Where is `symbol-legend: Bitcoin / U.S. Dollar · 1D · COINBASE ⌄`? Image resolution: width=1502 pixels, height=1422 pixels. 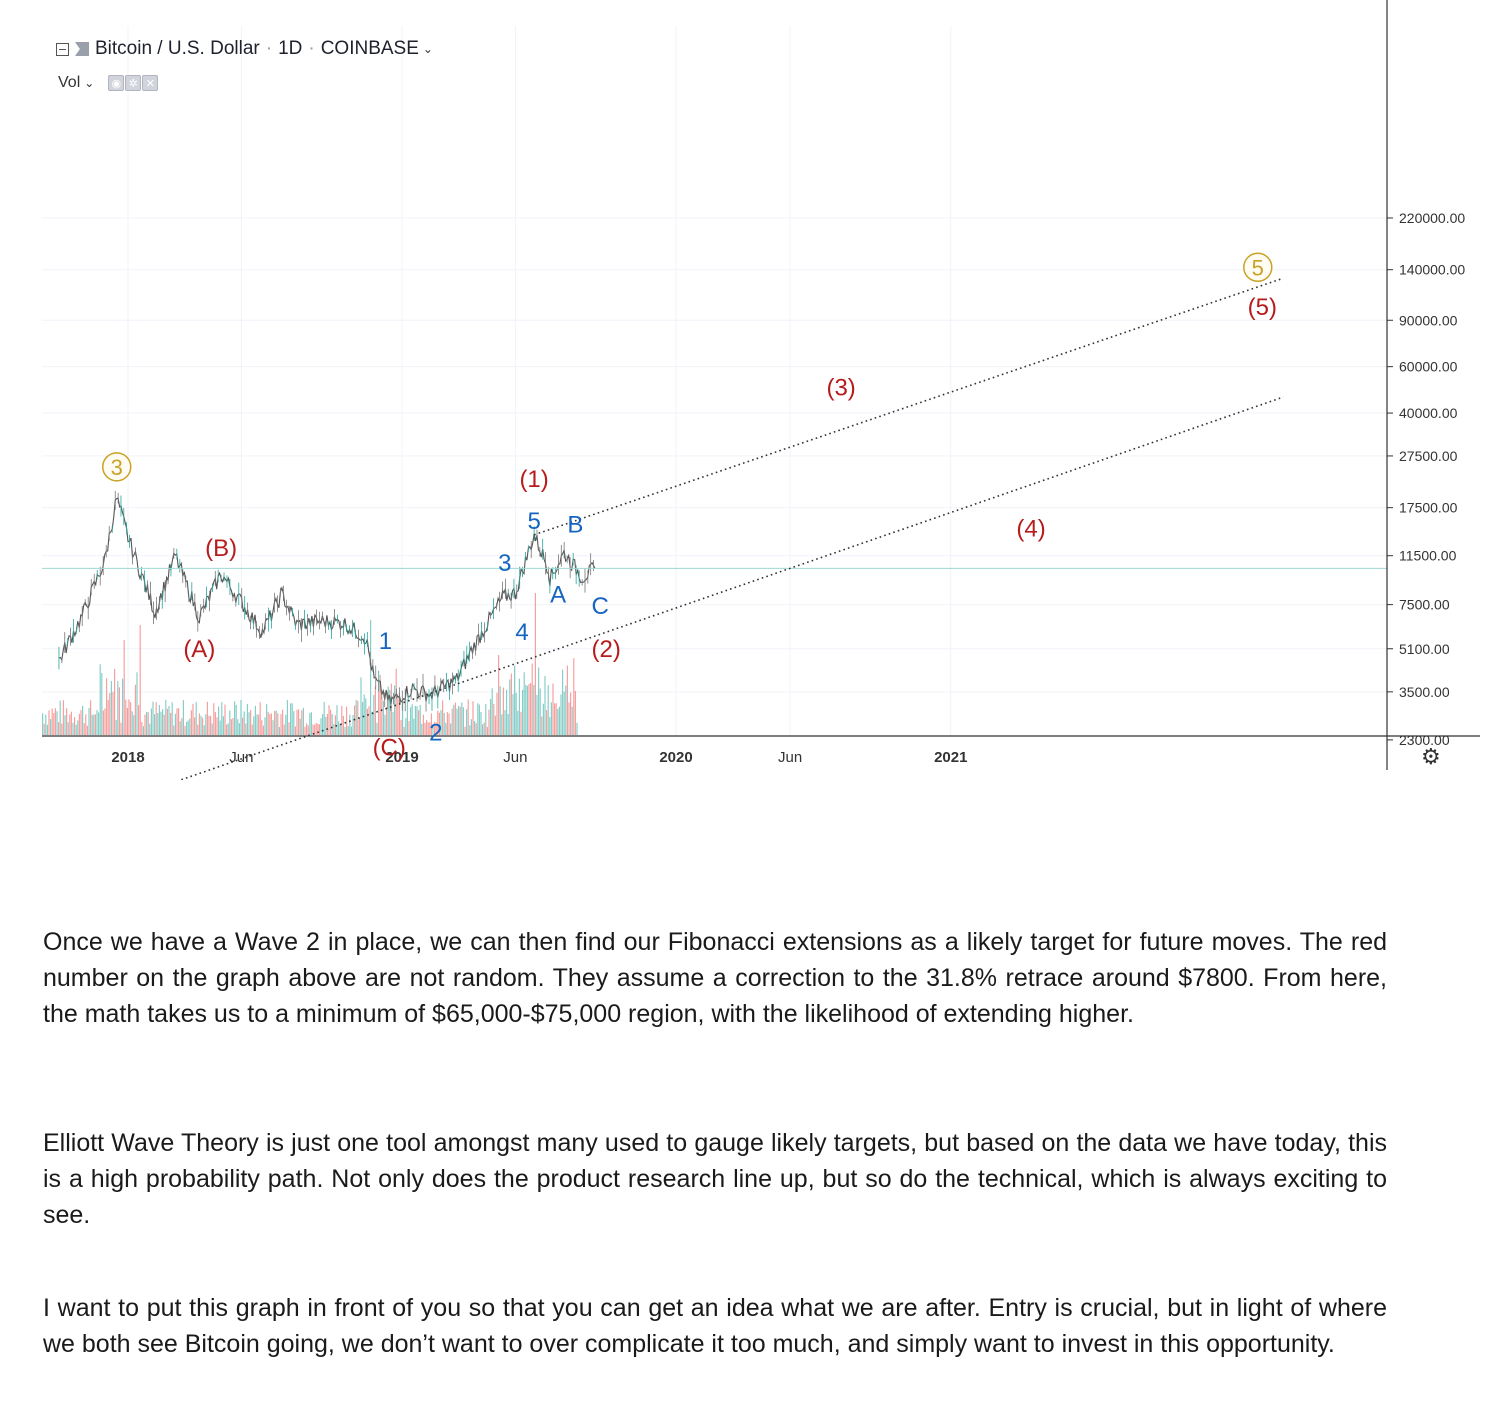
symbol-legend: Bitcoin / U.S. Dollar · 1D · COINBASE ⌄ is located at coordinates (244, 49).